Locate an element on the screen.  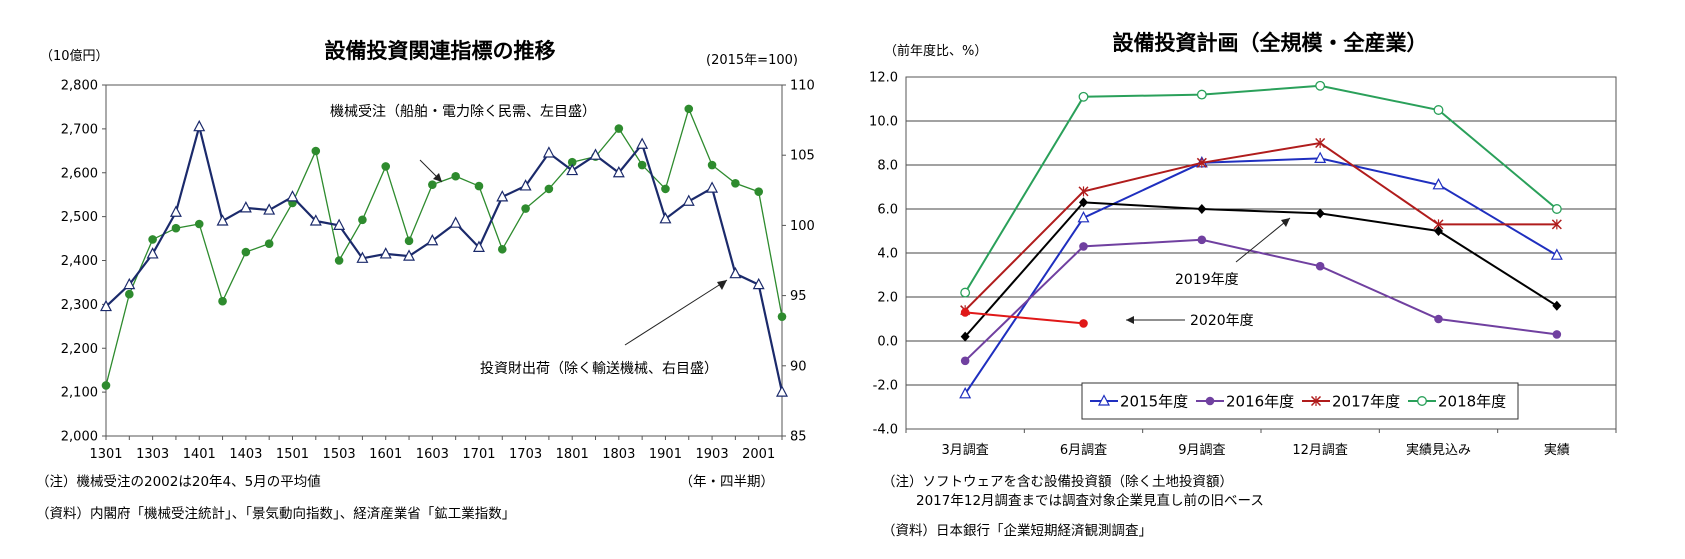
left-y-tick-label: 2,000 is located at coordinates (79, 437).